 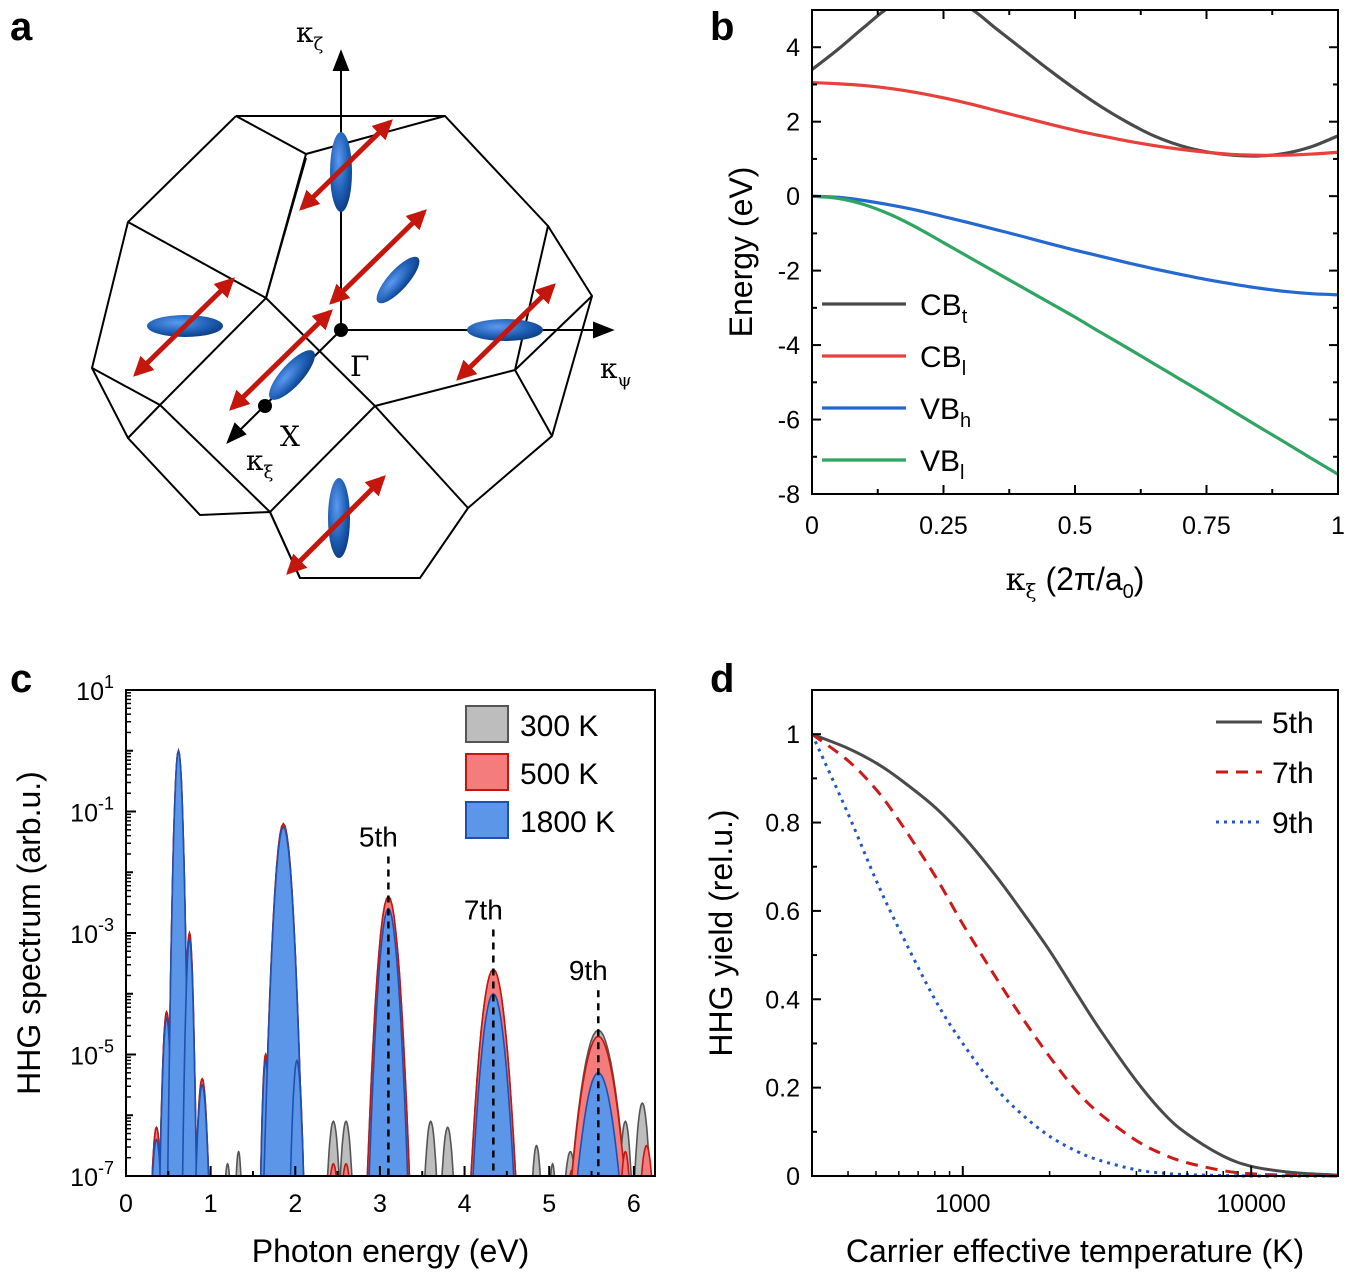 I want to click on x-tick-label: 2, so click(x=295, y=1204).